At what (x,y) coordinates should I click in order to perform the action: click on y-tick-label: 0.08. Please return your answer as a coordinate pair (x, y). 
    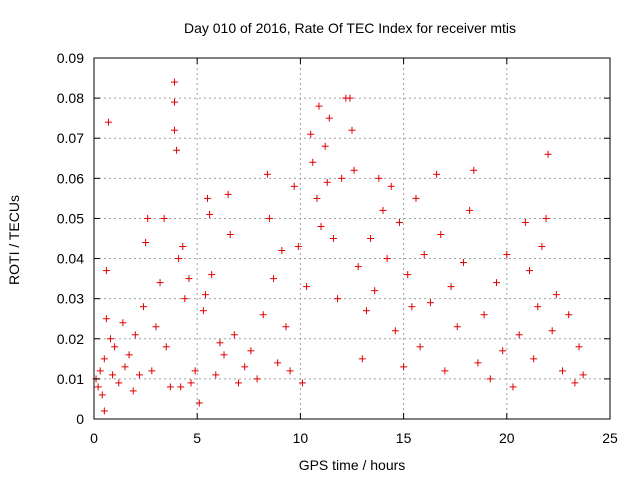
    Looking at the image, I should click on (70, 98).